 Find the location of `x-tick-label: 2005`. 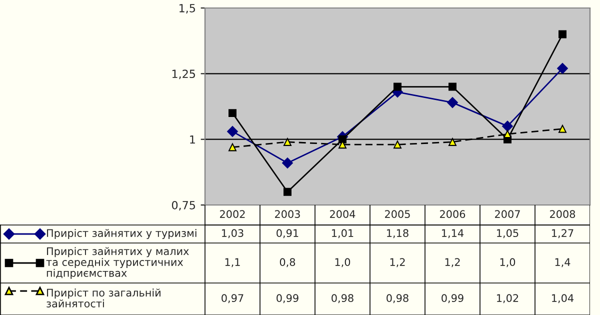

x-tick-label: 2005 is located at coordinates (397, 214).